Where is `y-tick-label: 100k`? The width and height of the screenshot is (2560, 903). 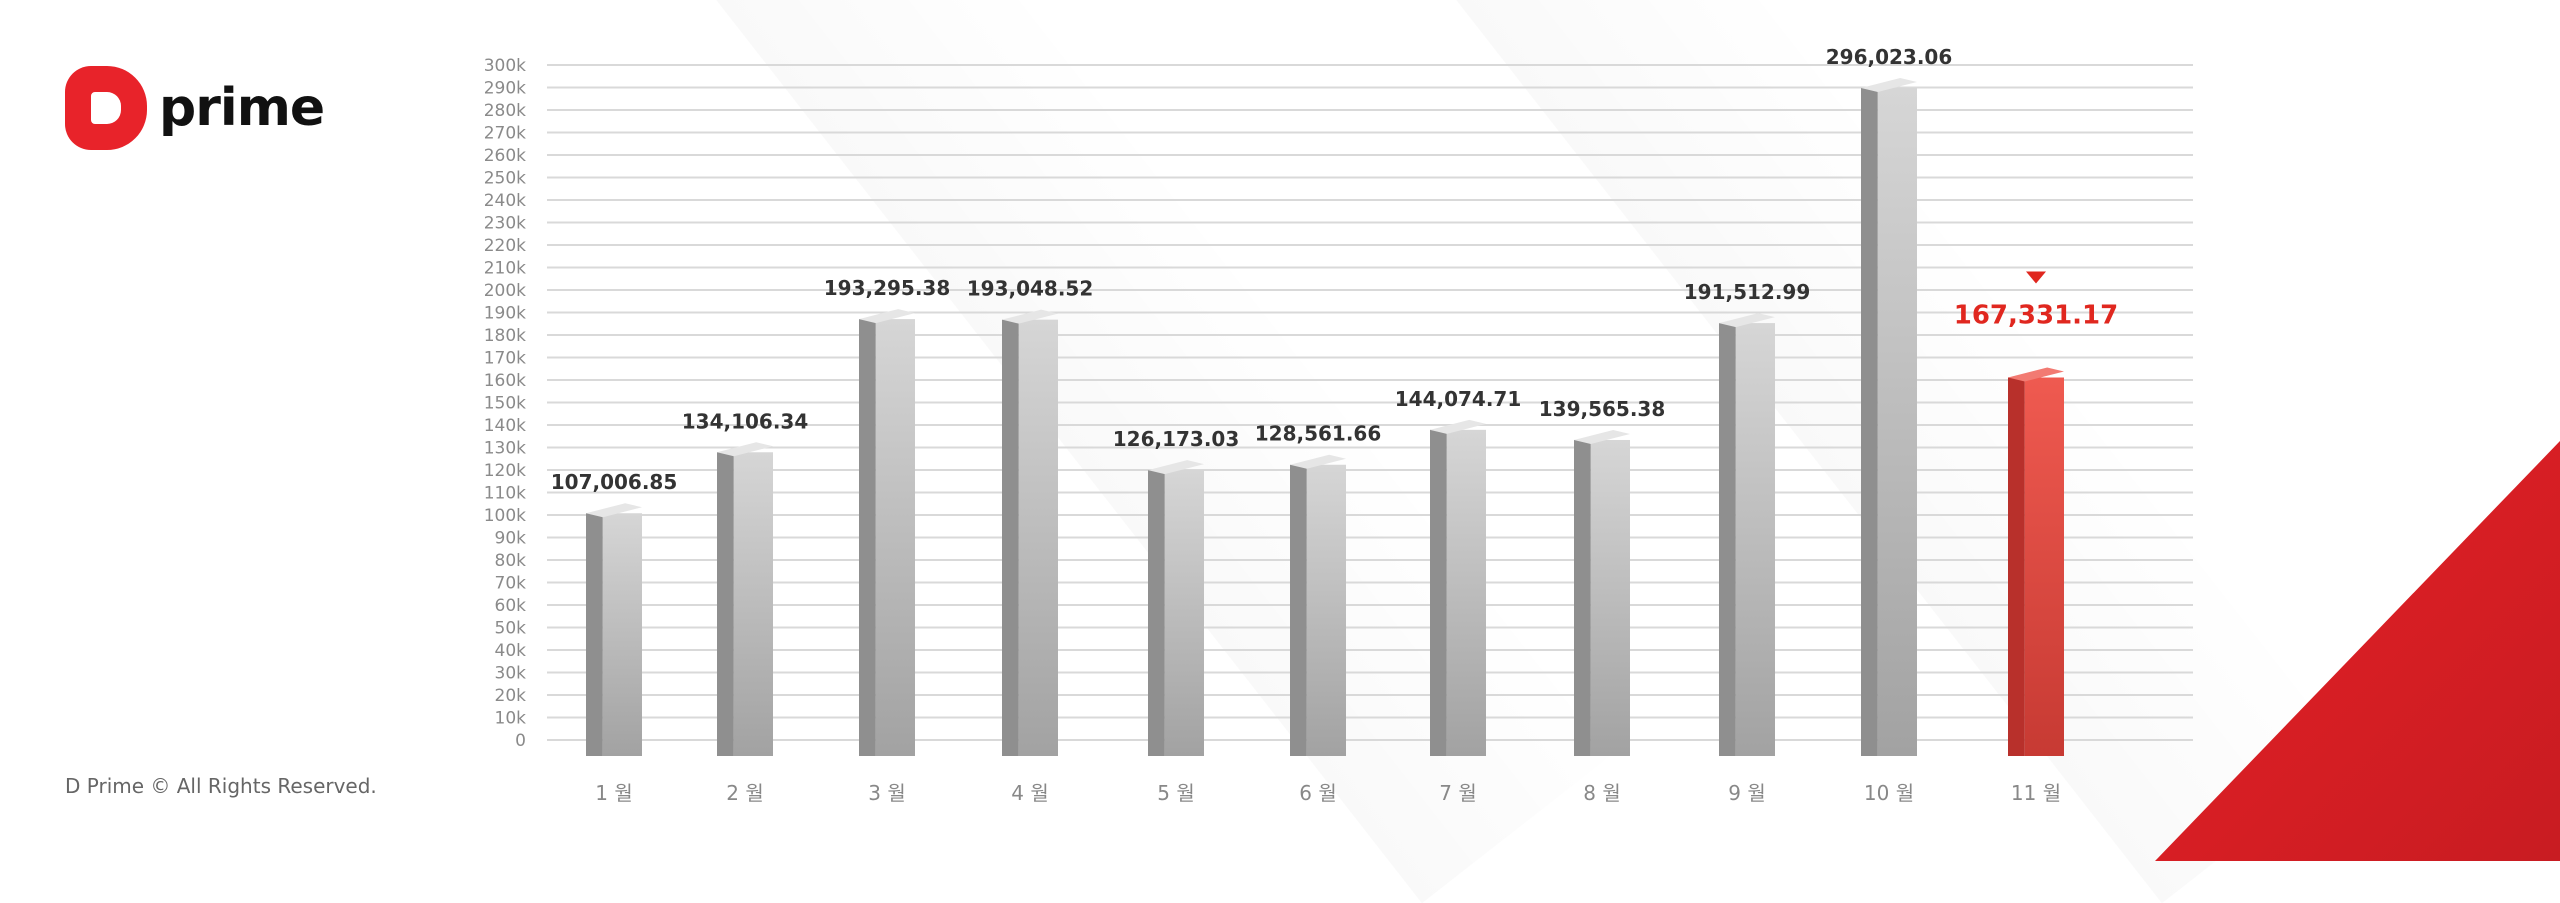
y-tick-label: 100k is located at coordinates (505, 516).